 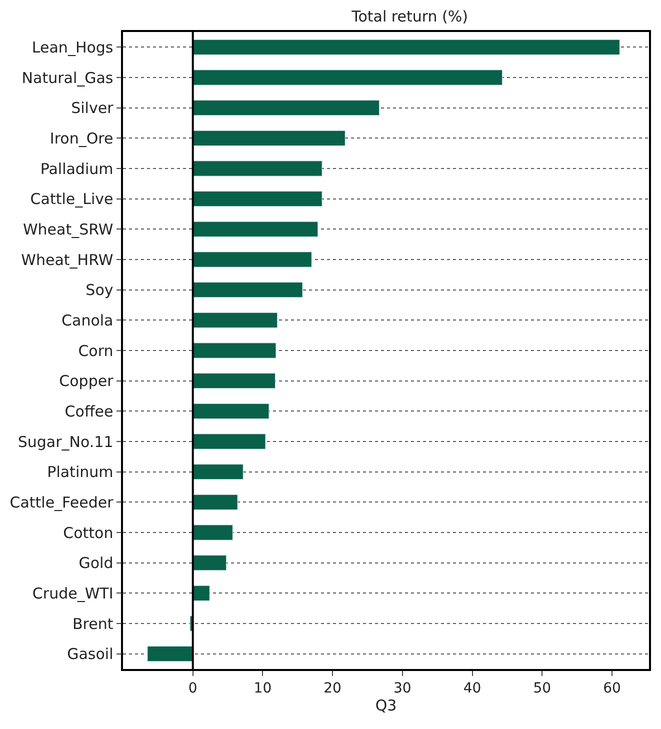 What do you see at coordinates (68, 77) in the screenshot?
I see `y-tick-label: Natural_Gas` at bounding box center [68, 77].